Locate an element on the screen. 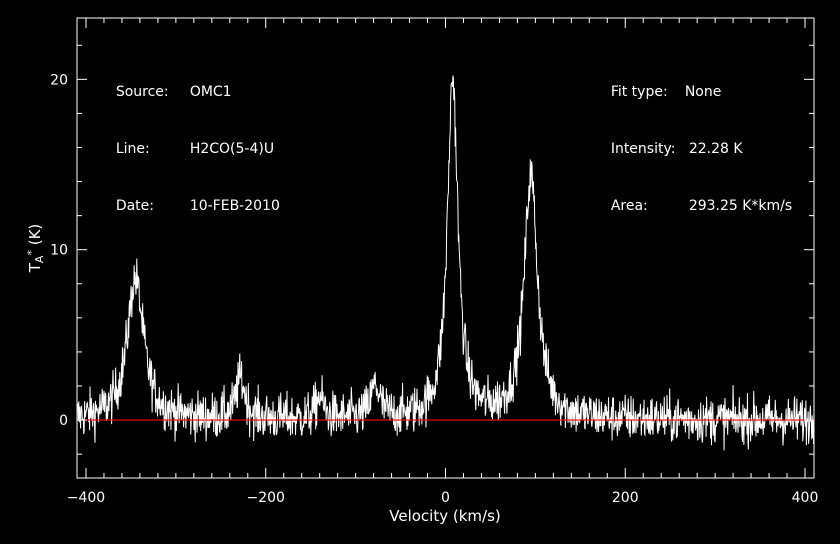 The width and height of the screenshot is (840, 544). y-axis-label-group: TA* (K) is located at coordinates (35, 249).